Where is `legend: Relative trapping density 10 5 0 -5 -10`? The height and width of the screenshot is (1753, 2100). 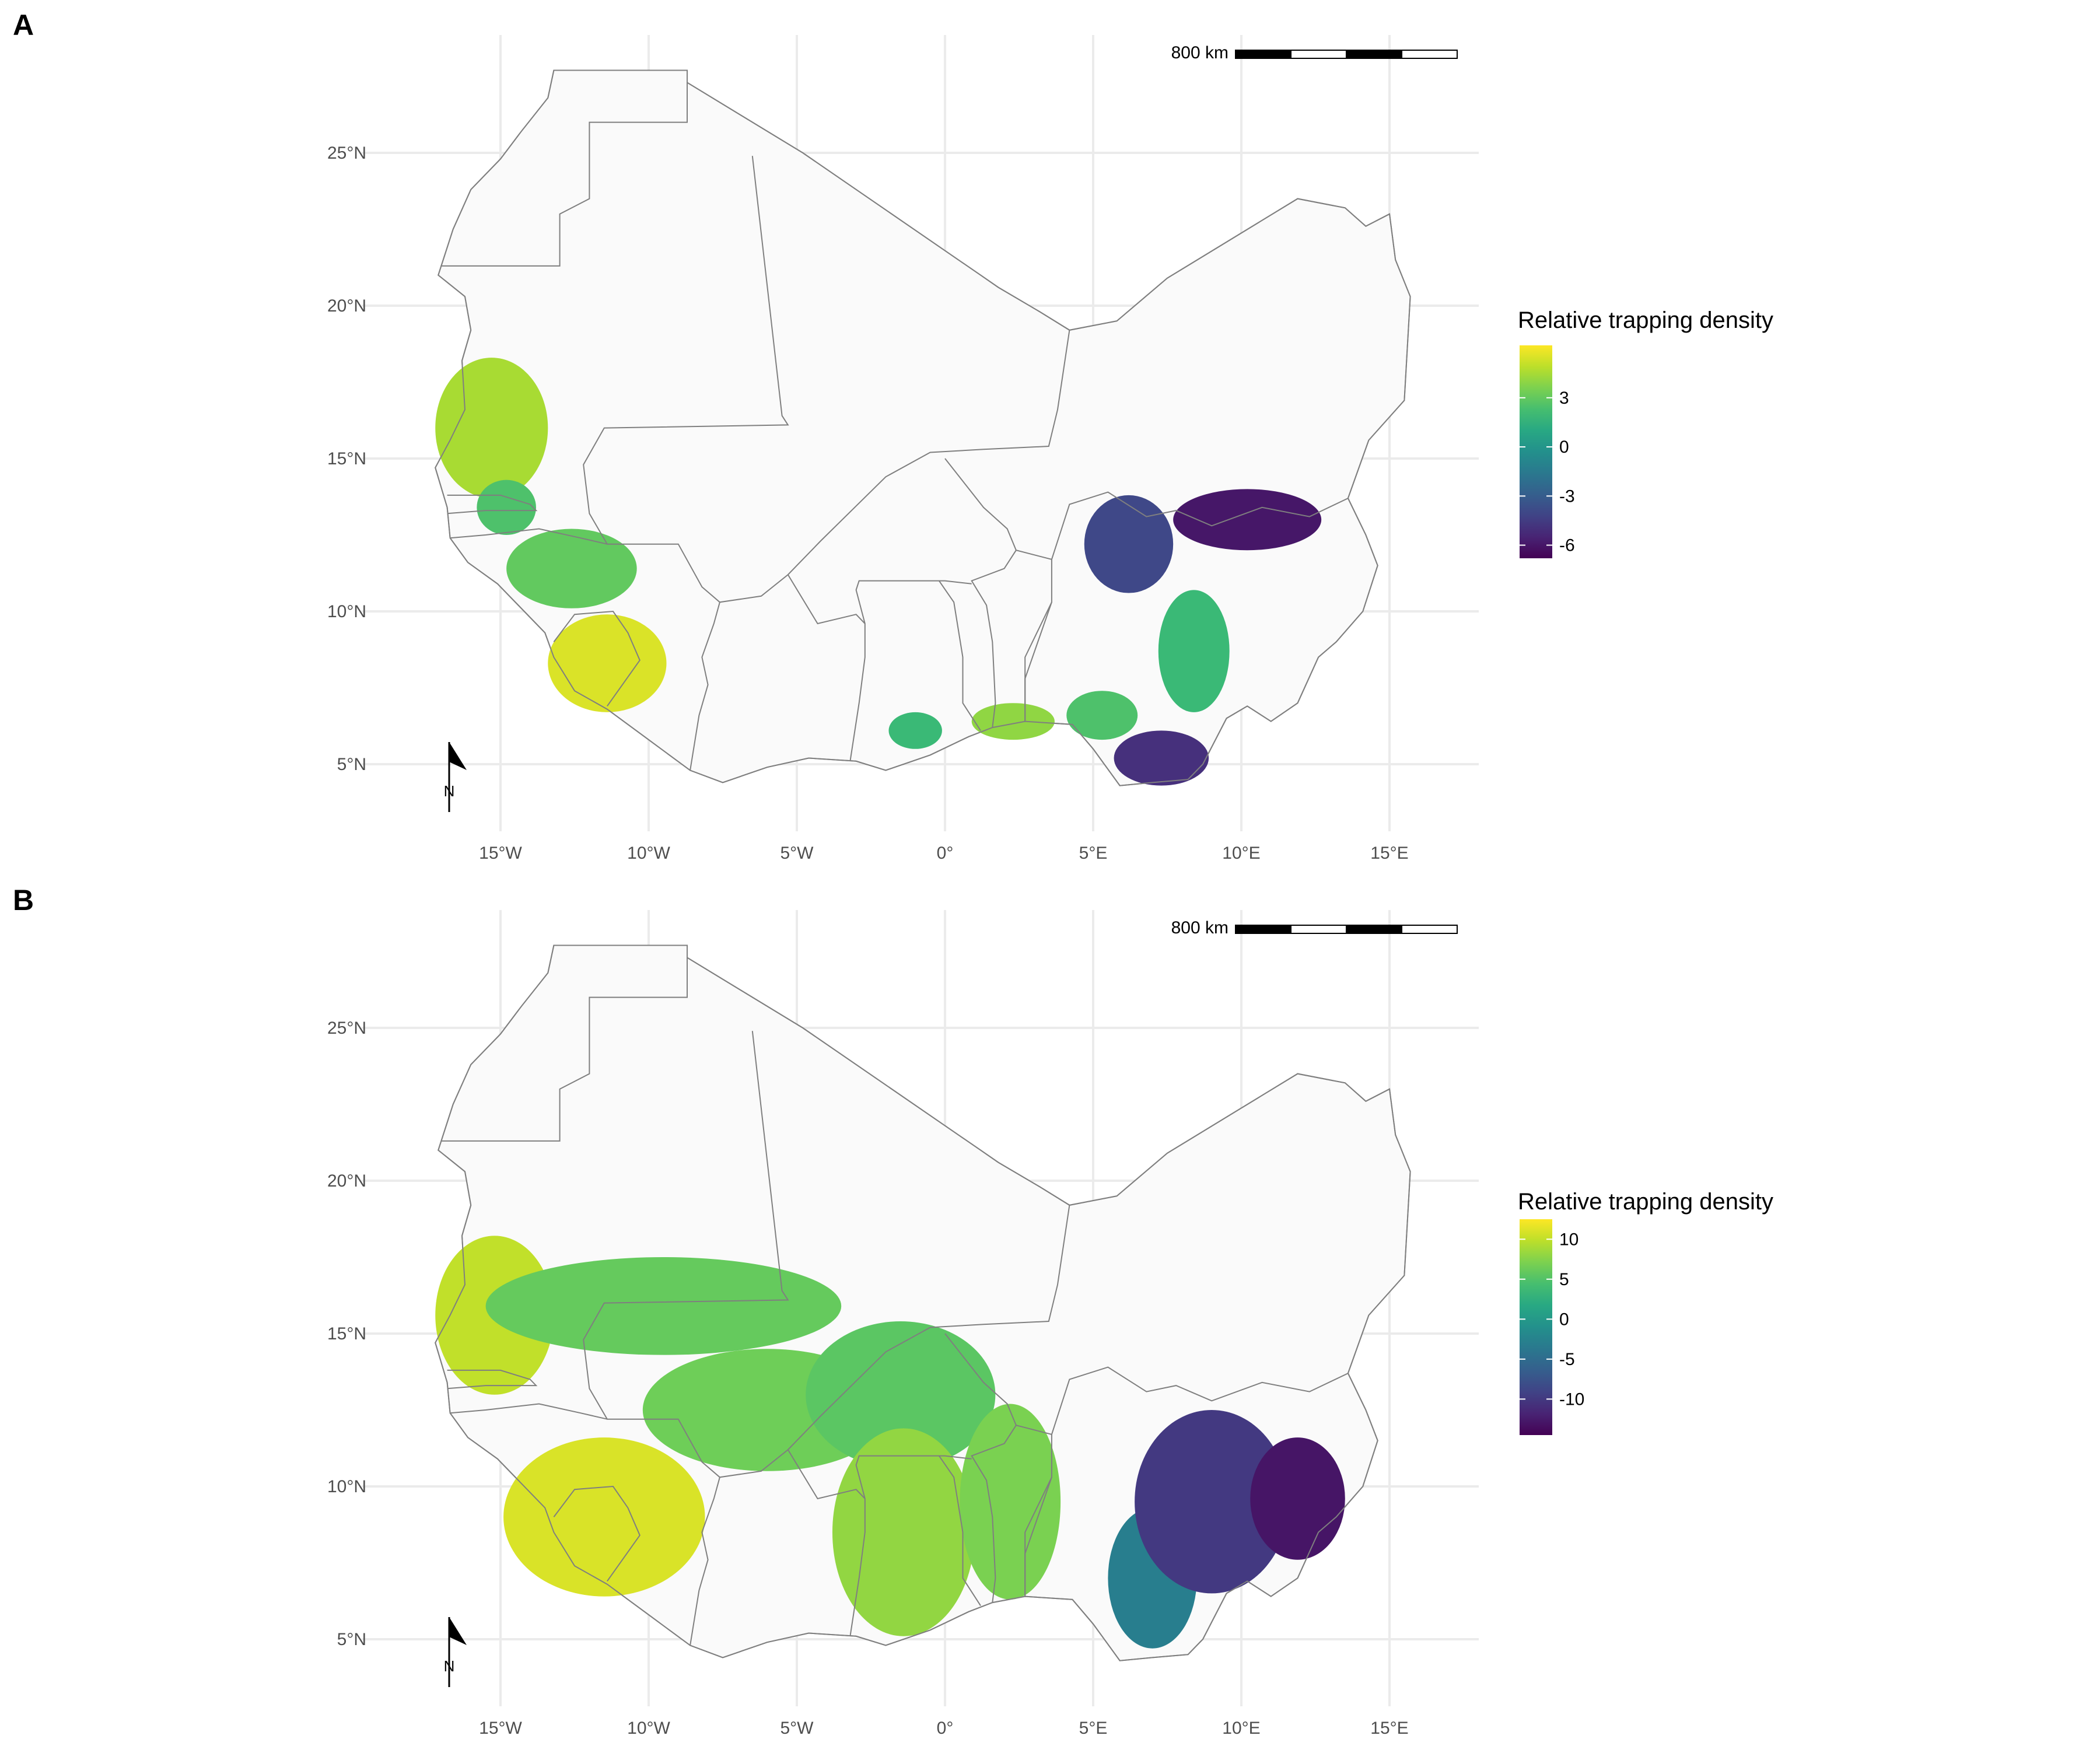
legend: Relative trapping density 10 5 0 -5 -10 is located at coordinates (1645, 1312).